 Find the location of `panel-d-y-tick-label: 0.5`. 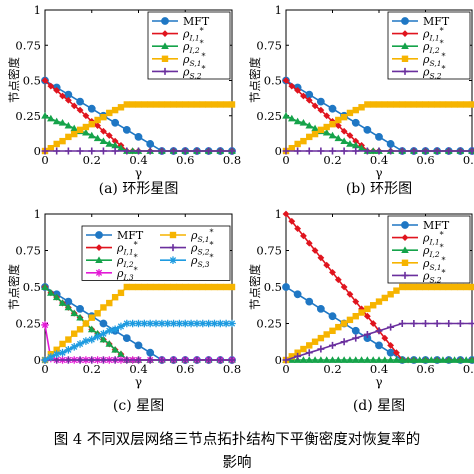

panel-d-y-tick-label: 0.5 is located at coordinates (273, 287).